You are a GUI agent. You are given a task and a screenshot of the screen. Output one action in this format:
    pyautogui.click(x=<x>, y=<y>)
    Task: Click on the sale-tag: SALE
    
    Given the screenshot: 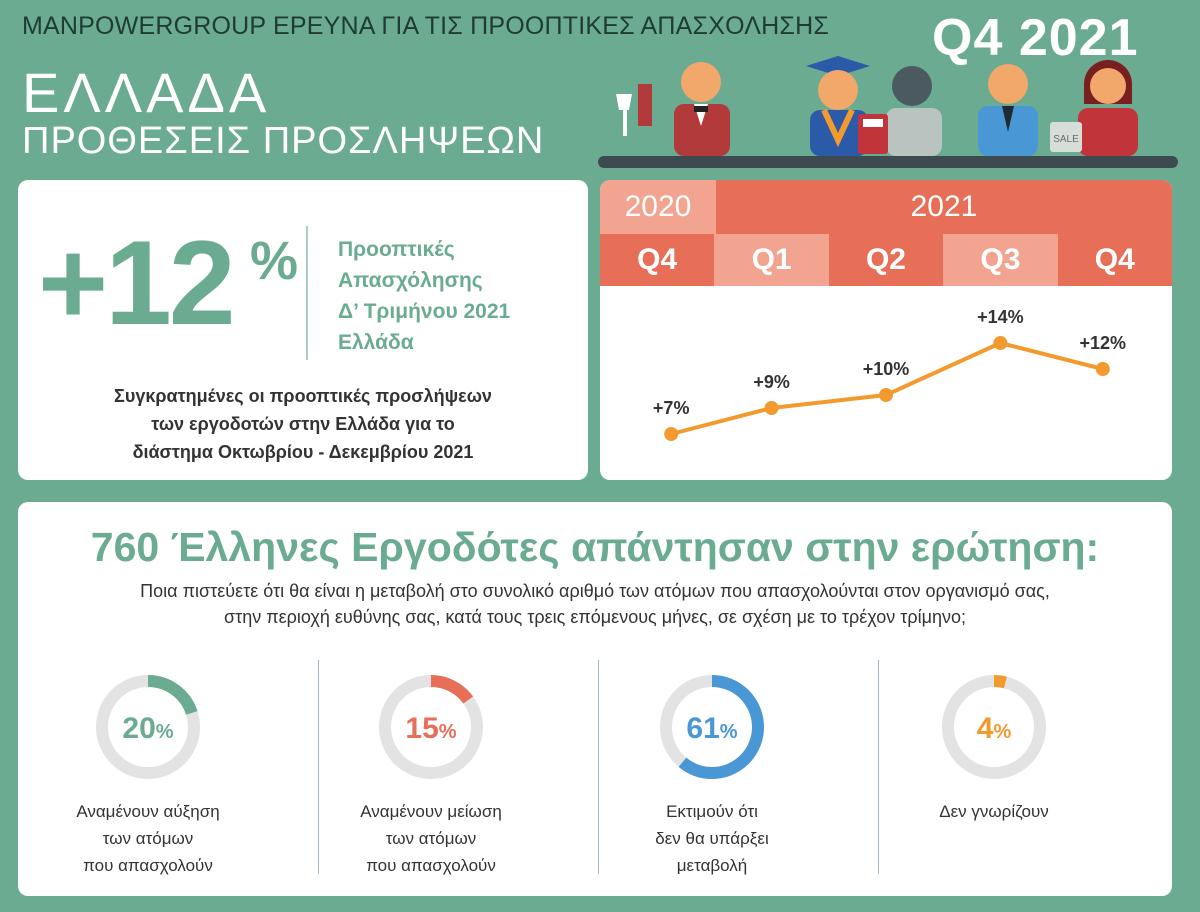 What is the action you would take?
    pyautogui.click(x=1066, y=139)
    